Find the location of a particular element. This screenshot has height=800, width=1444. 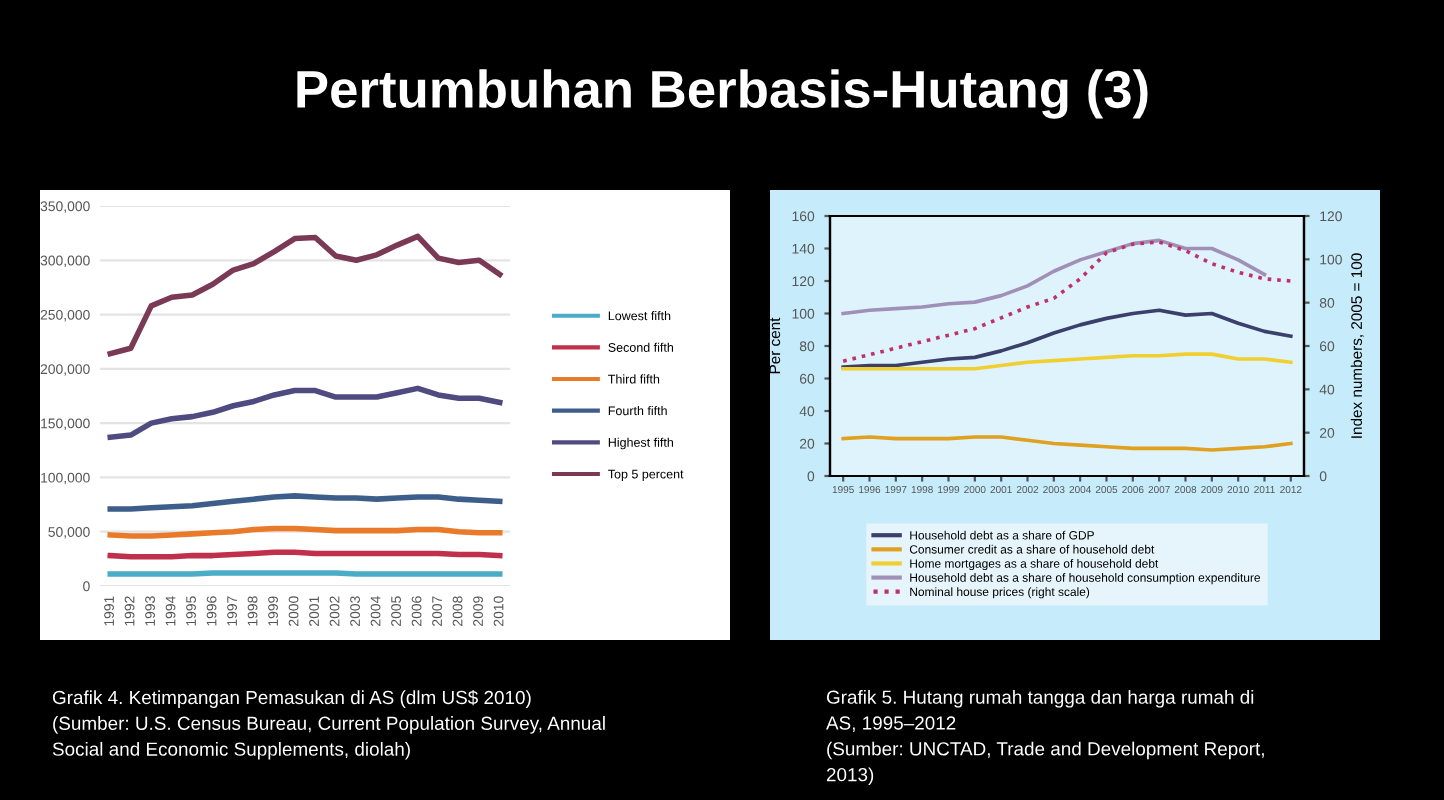

text: Grafik 5. Hutang rumah tangga dan harga rumah di AS, 1995–2012 (Sumber: UNCTAD, Trade and Development Report, 2013) is located at coordinates (1045, 738).